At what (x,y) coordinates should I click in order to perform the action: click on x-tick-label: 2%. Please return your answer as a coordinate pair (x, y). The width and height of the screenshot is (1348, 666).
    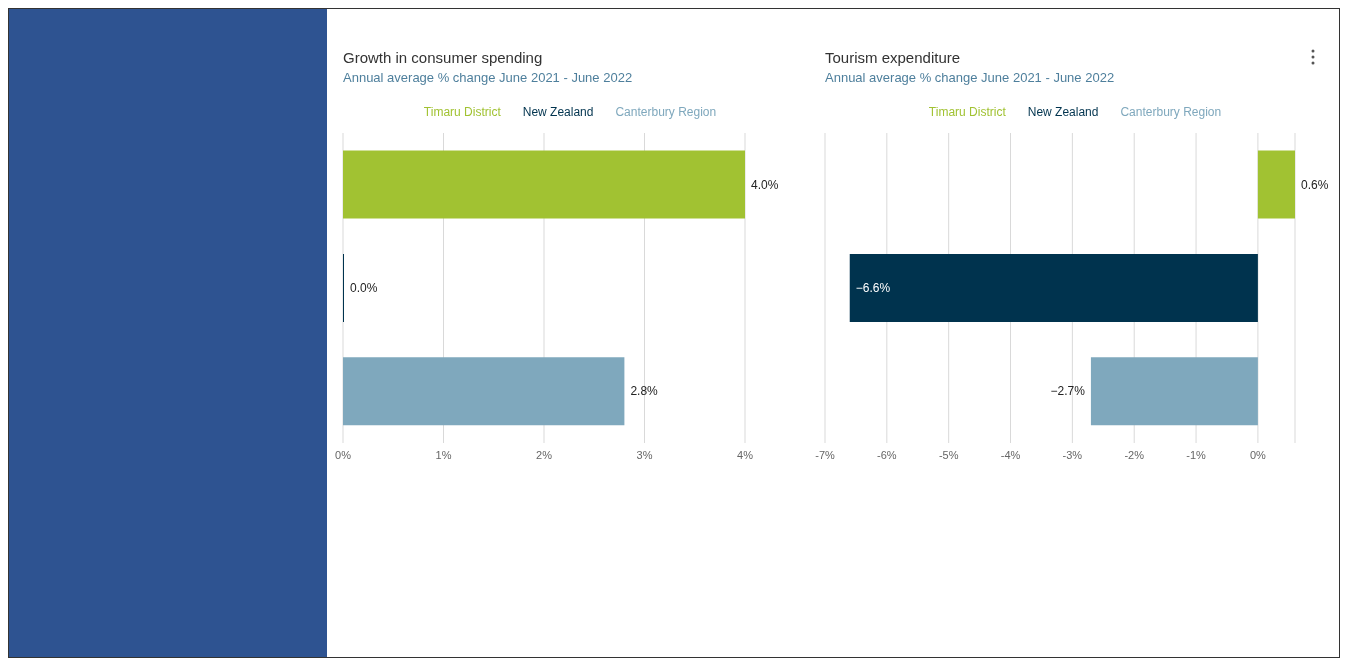
    Looking at the image, I should click on (544, 454).